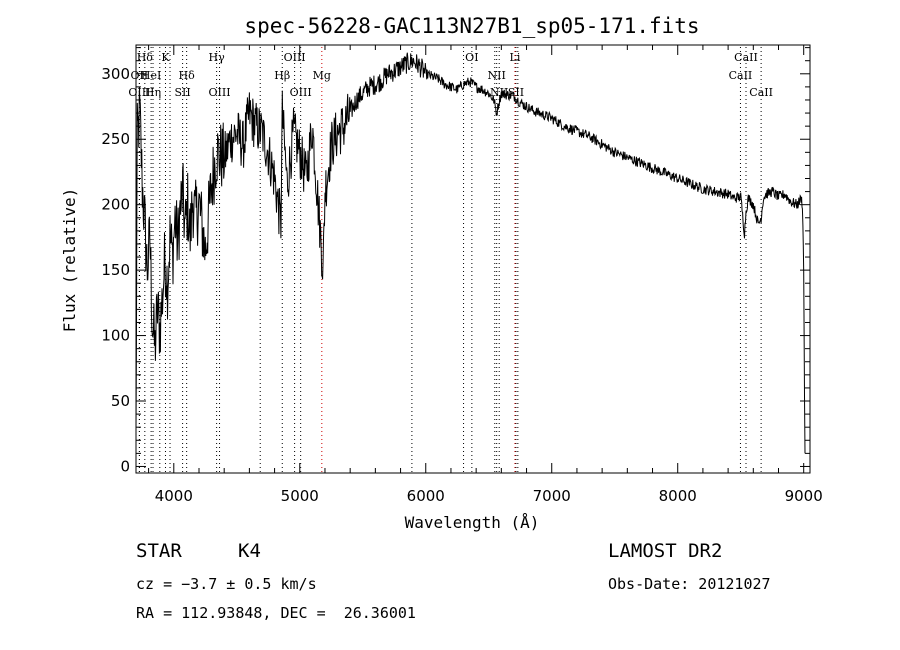  What do you see at coordinates (249, 551) in the screenshot?
I see `subclass-label: K4` at bounding box center [249, 551].